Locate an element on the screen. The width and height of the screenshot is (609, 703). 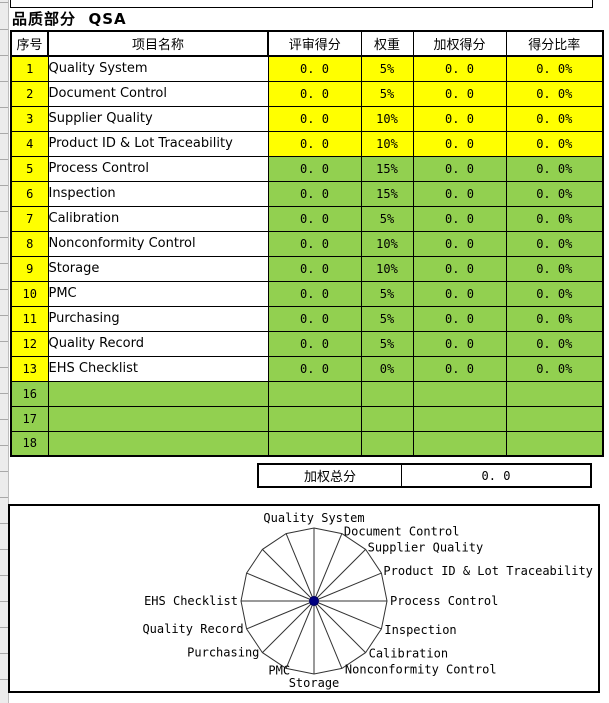
cell-name: Document Control is located at coordinates (158, 93).